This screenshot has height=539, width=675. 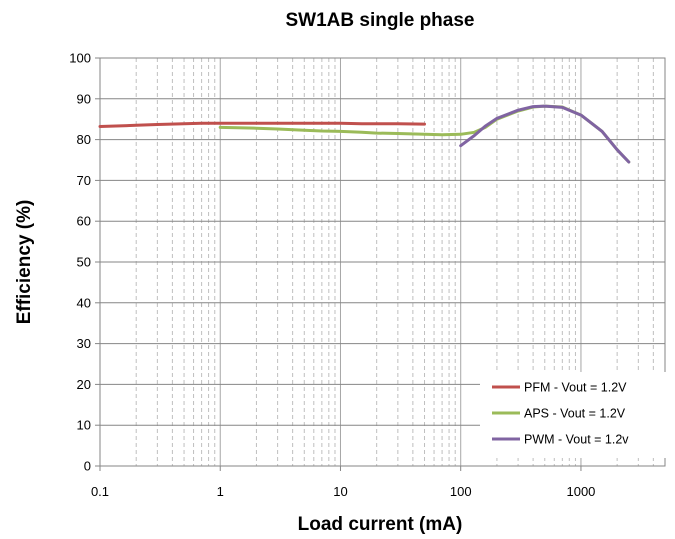 I want to click on y-tick-label: 80, so click(x=84, y=139).